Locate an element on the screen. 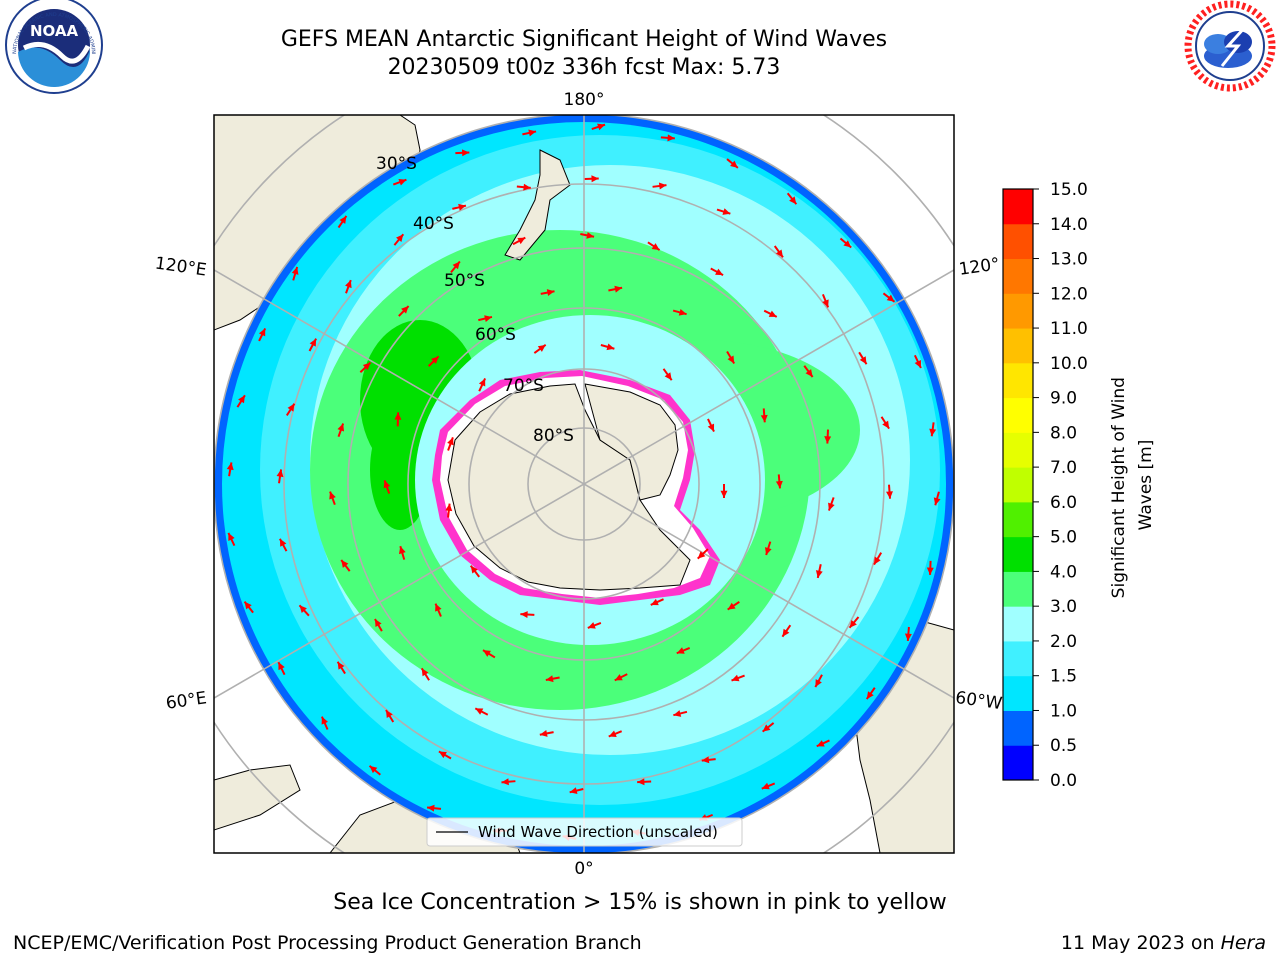 The height and width of the screenshot is (960, 1280). lat-label-80s: 80°S is located at coordinates (553, 436).